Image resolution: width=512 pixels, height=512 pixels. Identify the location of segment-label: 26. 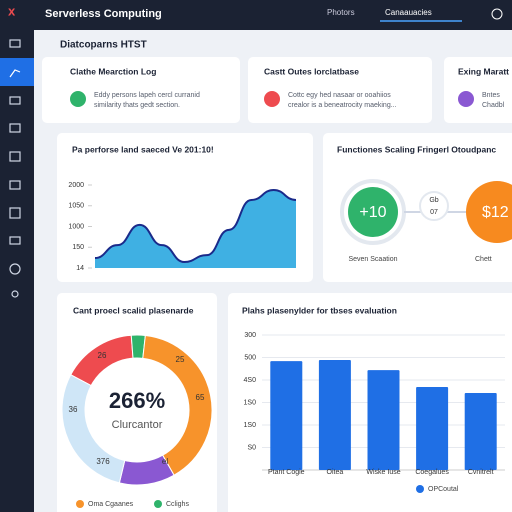
(102, 355).